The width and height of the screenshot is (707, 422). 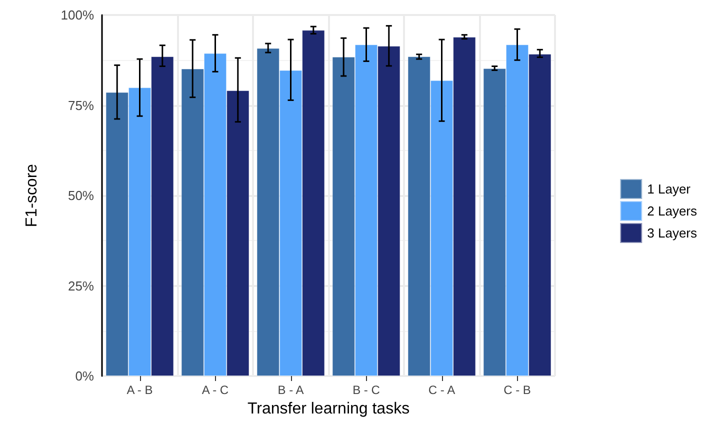 I want to click on legend-label: 3 Layers, so click(x=672, y=233).